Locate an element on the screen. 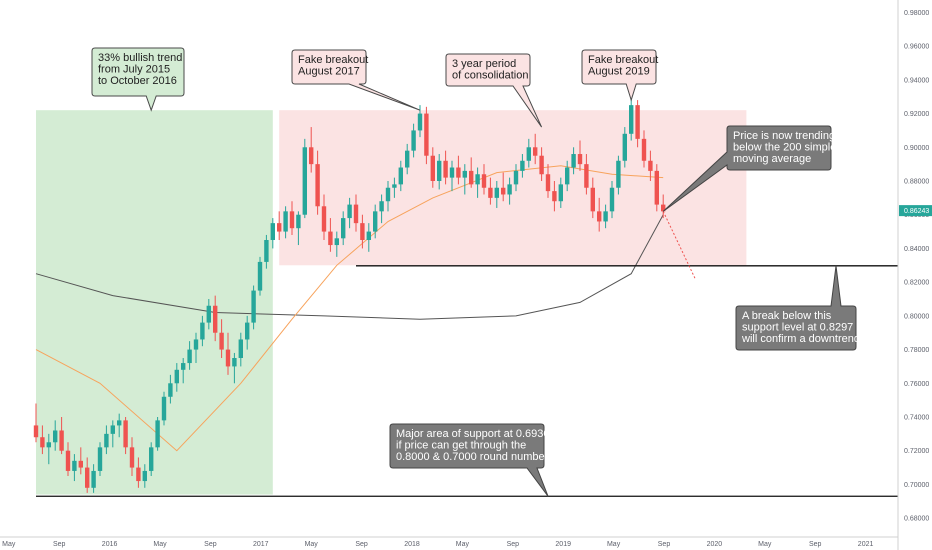 The image size is (932, 550). callout-bullish-trend-shape is located at coordinates (138, 79).